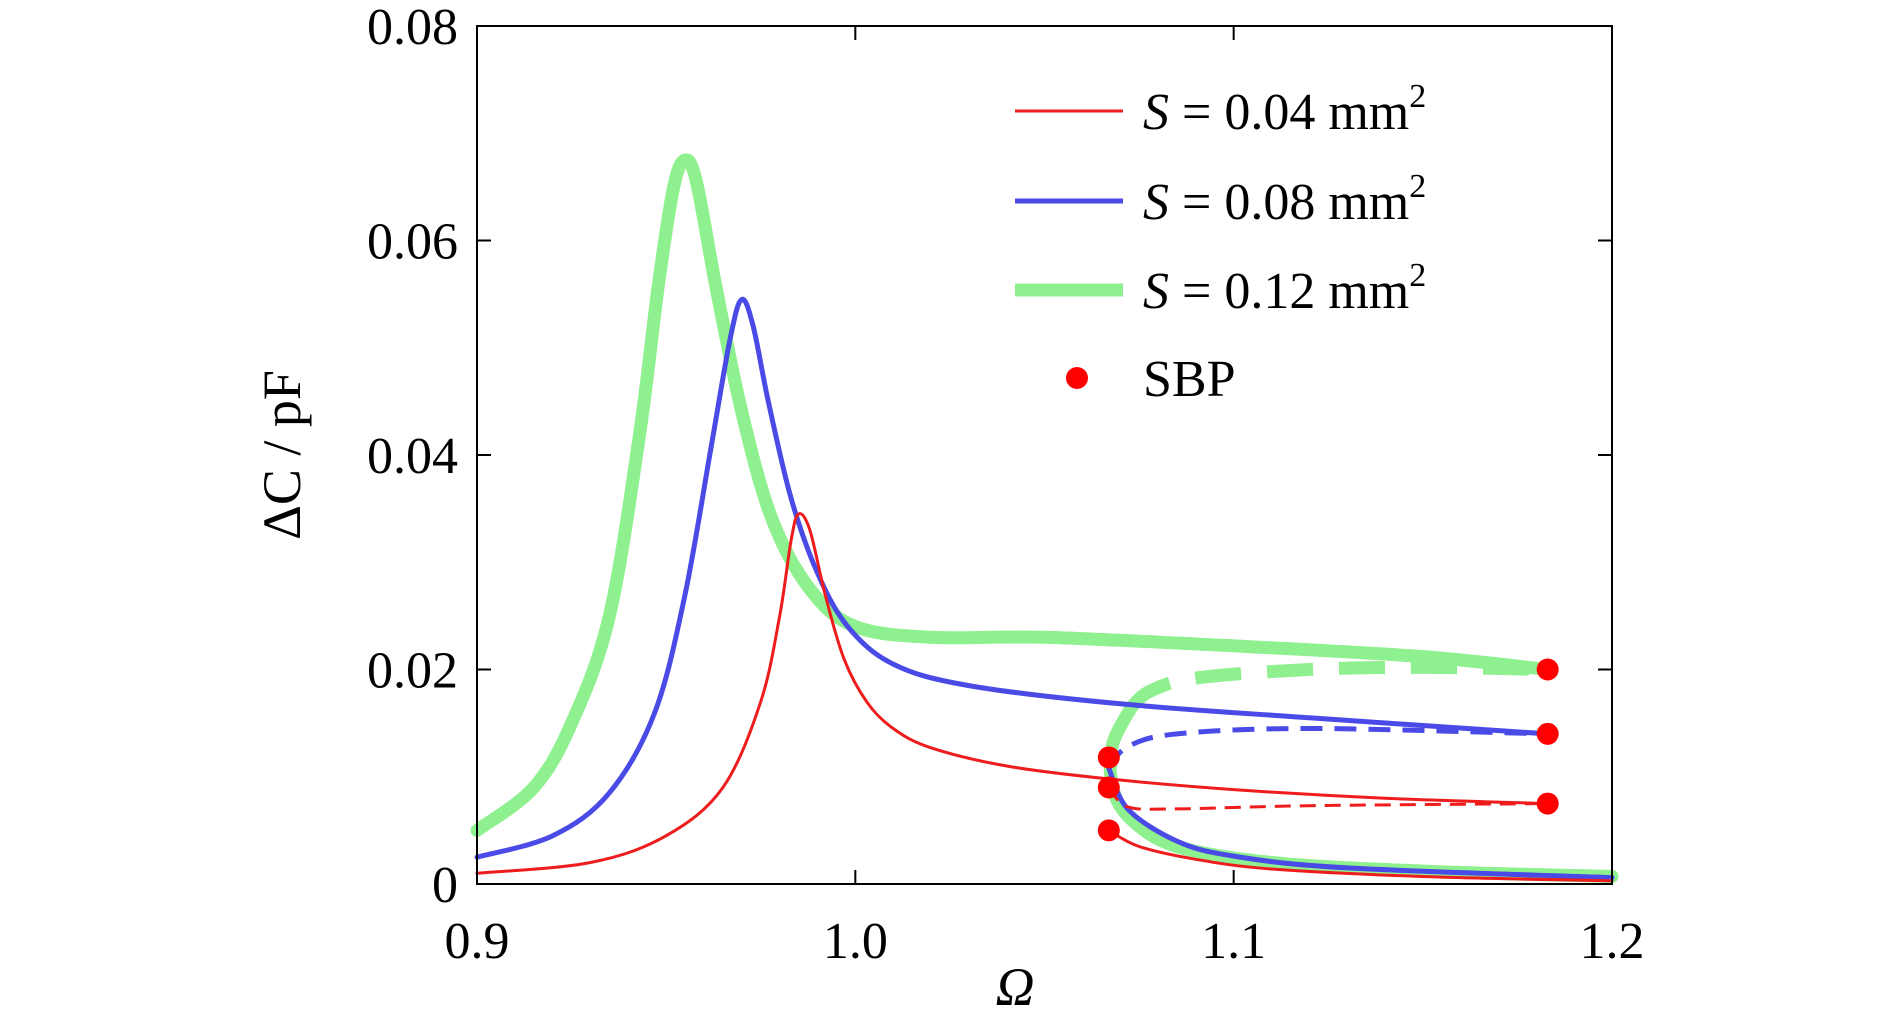 Image resolution: width=1890 pixels, height=1009 pixels. Describe the element at coordinates (1284, 109) in the screenshot. I see `legend-label-0: S = 0.04 mm2` at that location.